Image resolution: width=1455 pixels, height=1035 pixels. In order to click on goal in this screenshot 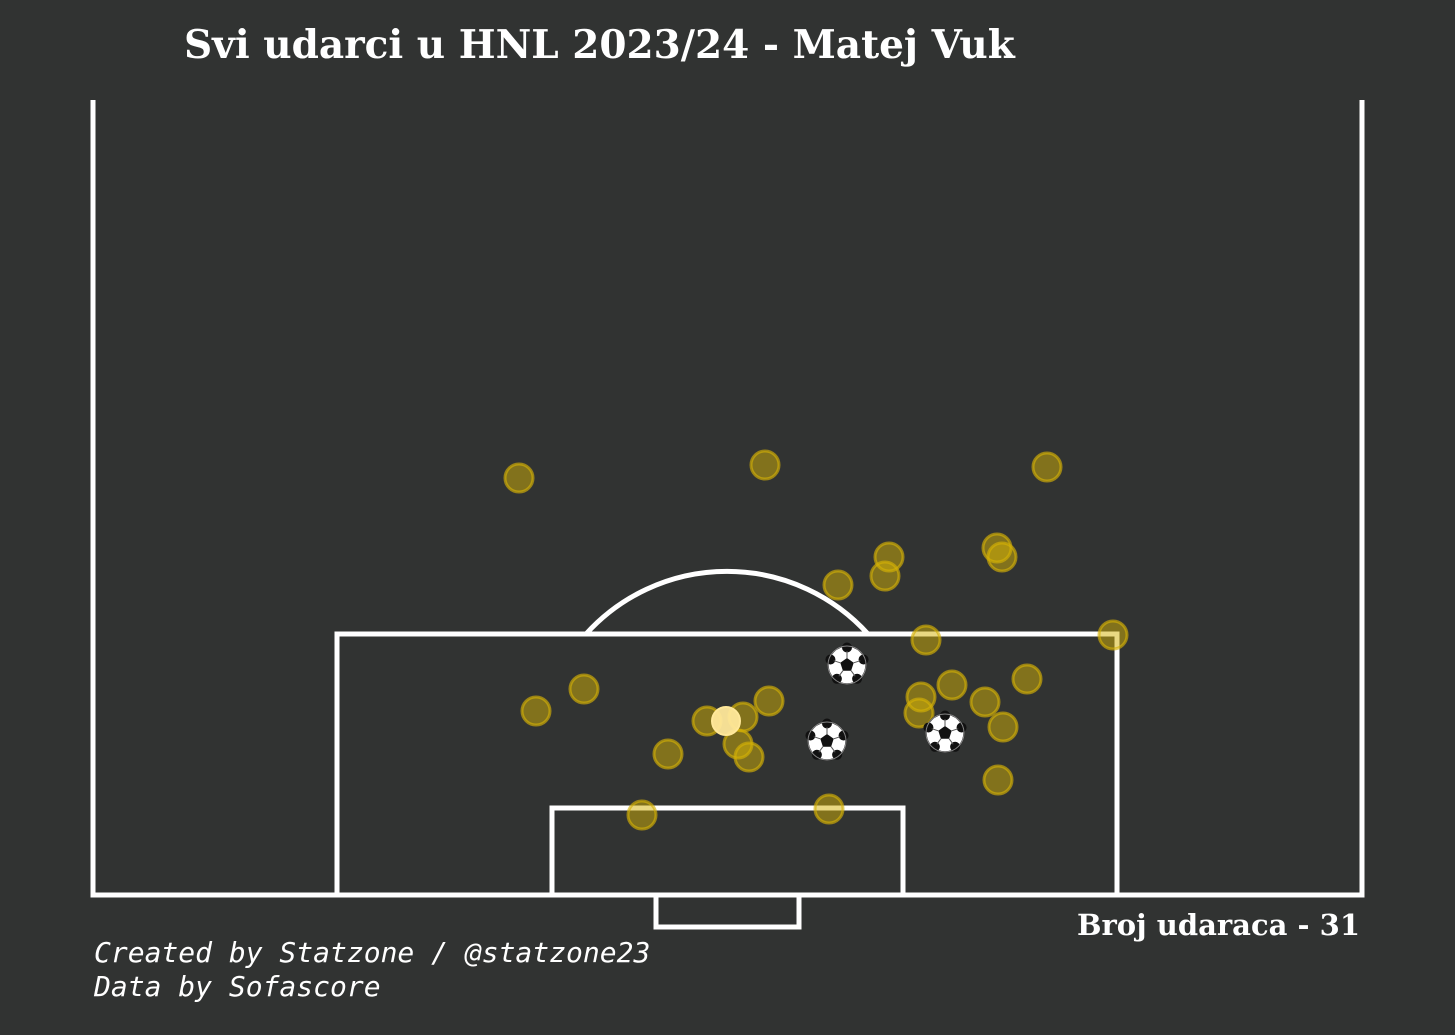, I will do `click(727, 912)`.